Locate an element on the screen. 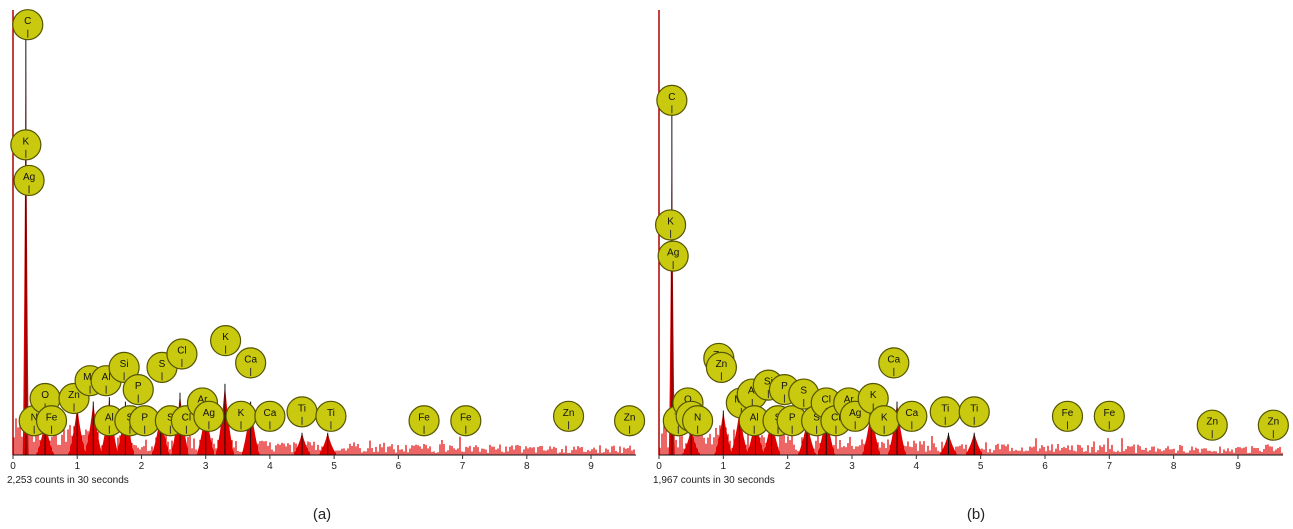 The height and width of the screenshot is (529, 1293). x-tick-label: 5 is located at coordinates (981, 466).